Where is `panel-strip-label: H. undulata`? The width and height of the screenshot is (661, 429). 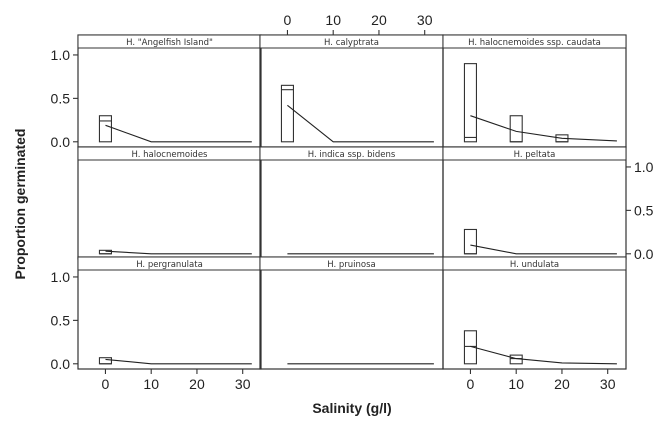
panel-strip-label: H. undulata is located at coordinates (534, 265).